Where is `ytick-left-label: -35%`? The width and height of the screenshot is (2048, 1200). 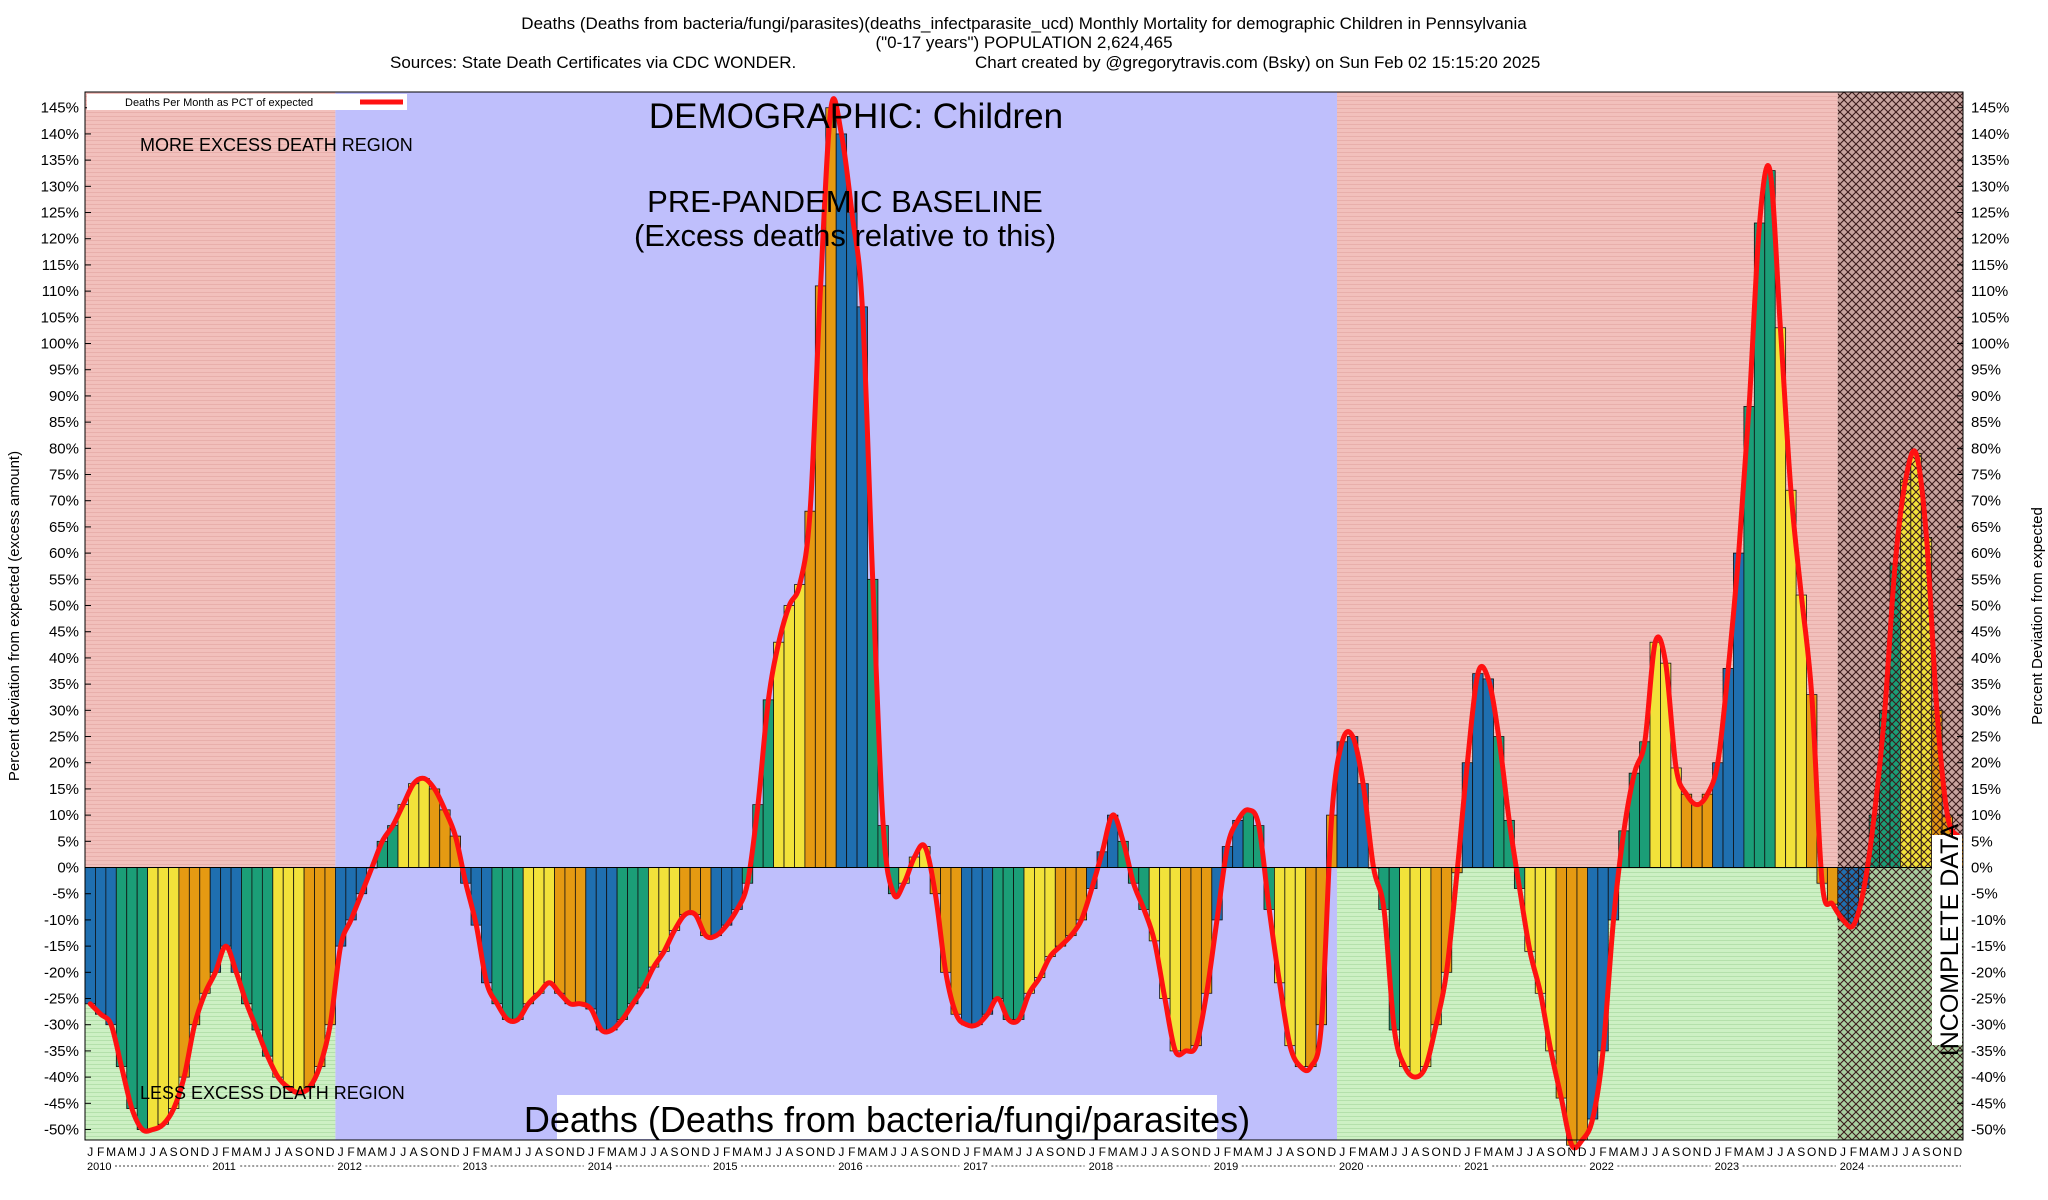
ytick-left-label: -35% is located at coordinates (61, 1051).